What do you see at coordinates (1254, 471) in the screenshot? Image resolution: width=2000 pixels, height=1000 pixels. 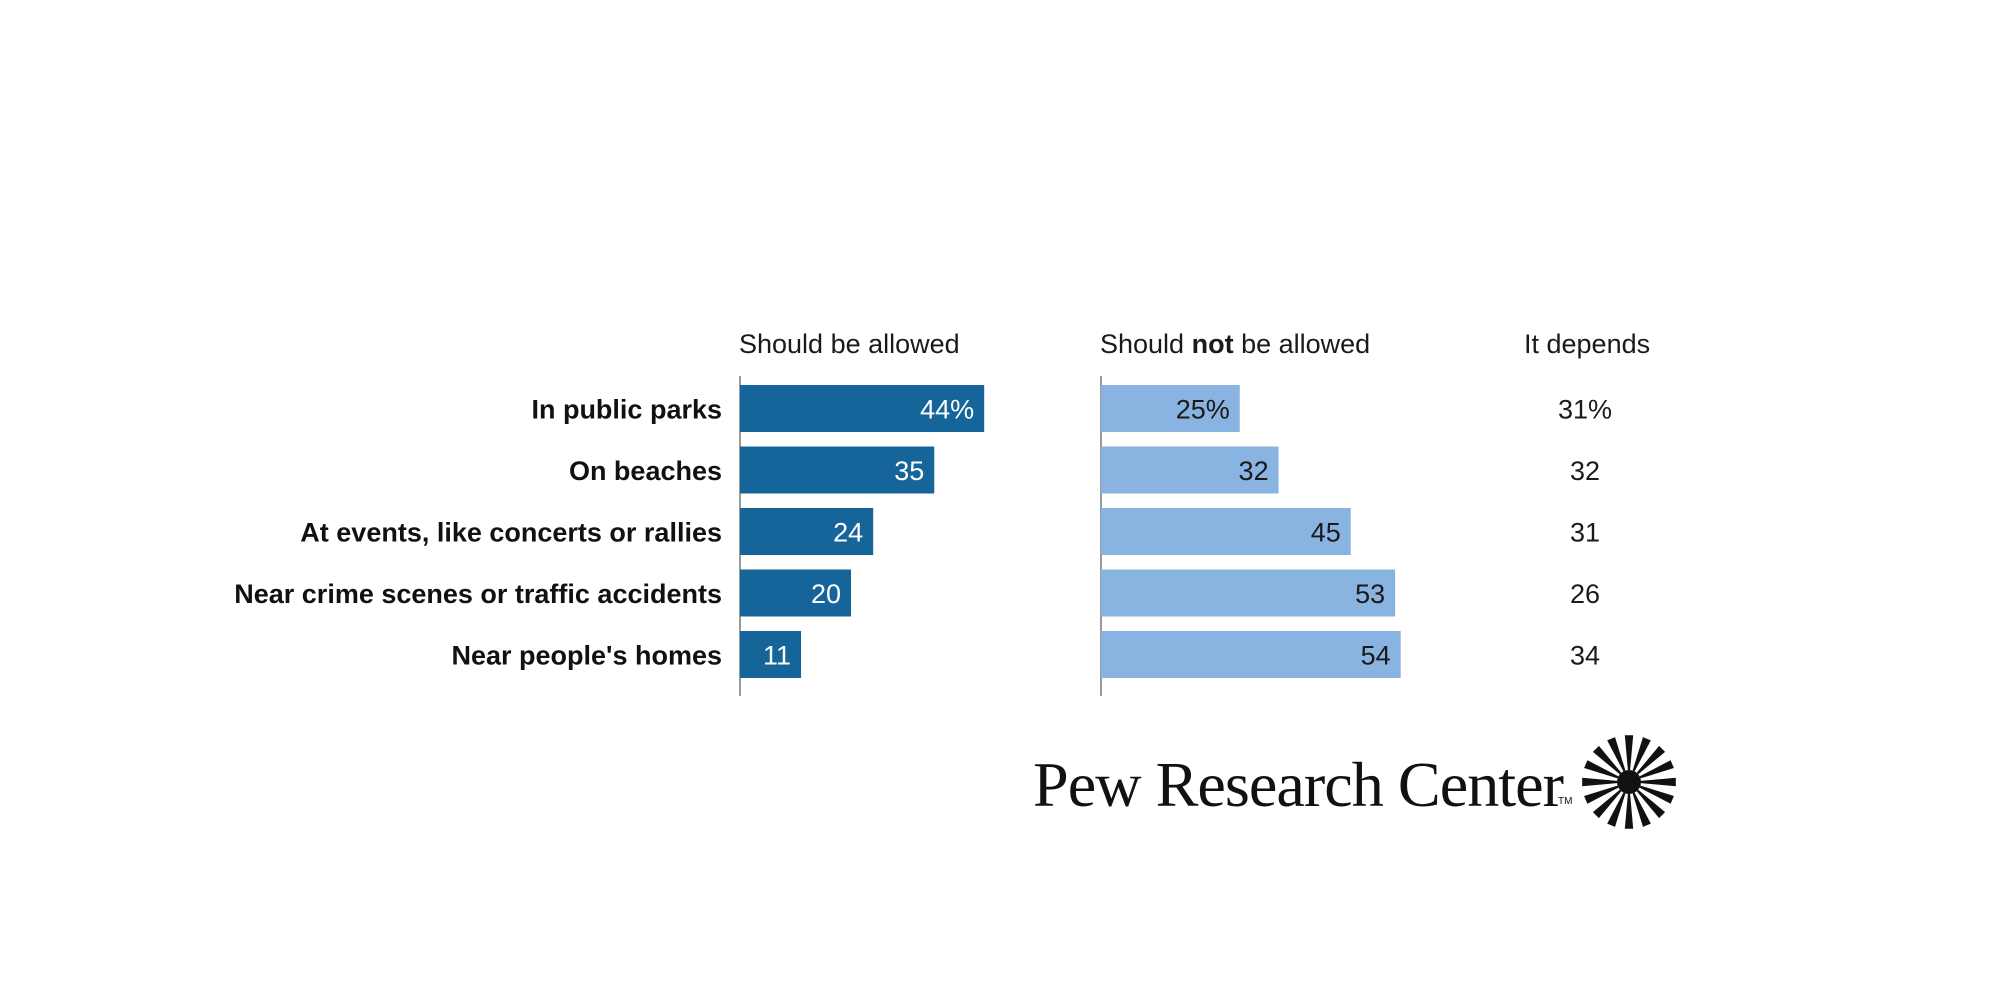 I see `value-not-allowed-on-beaches: 32` at bounding box center [1254, 471].